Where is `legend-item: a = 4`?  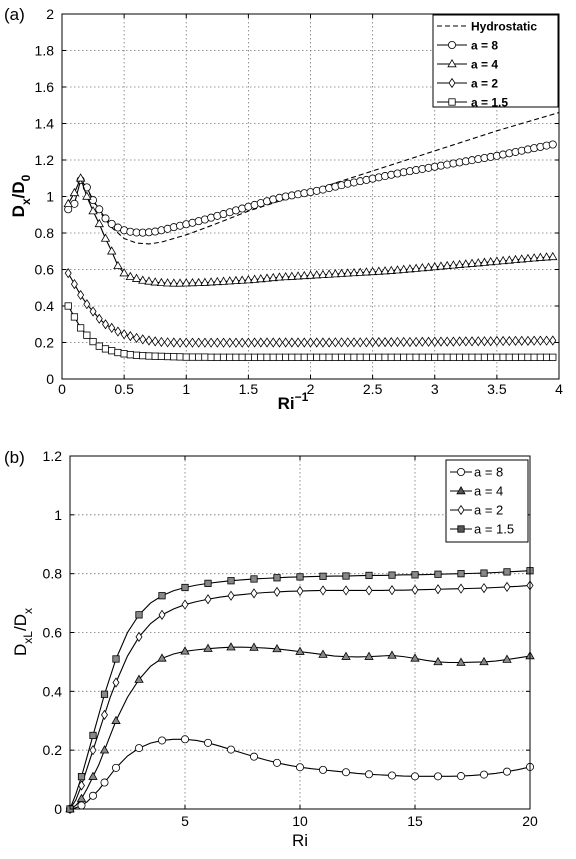 legend-item: a = 4 is located at coordinates (476, 491).